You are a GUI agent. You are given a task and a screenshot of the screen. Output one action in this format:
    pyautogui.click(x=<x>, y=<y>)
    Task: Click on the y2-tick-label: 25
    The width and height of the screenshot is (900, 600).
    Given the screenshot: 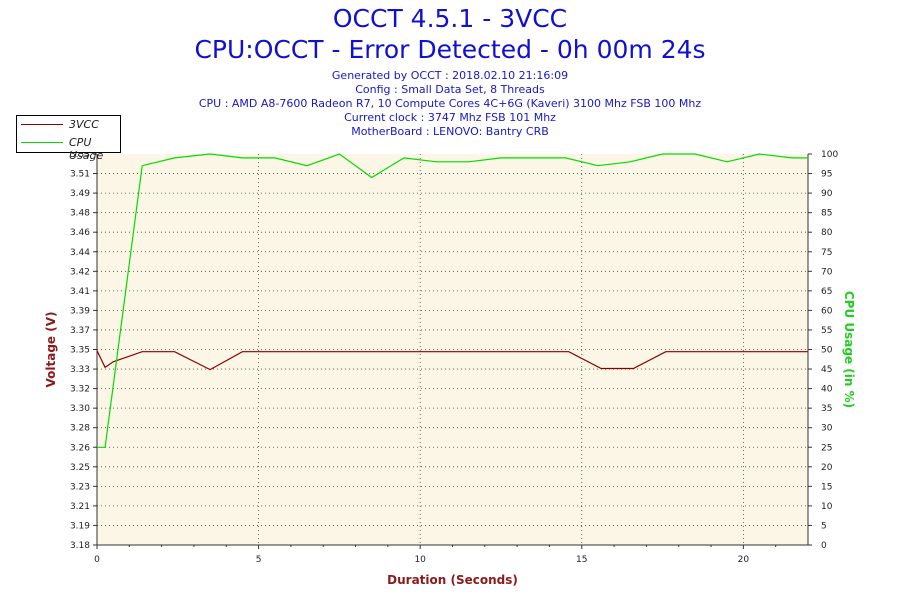 What is the action you would take?
    pyautogui.click(x=826, y=448)
    